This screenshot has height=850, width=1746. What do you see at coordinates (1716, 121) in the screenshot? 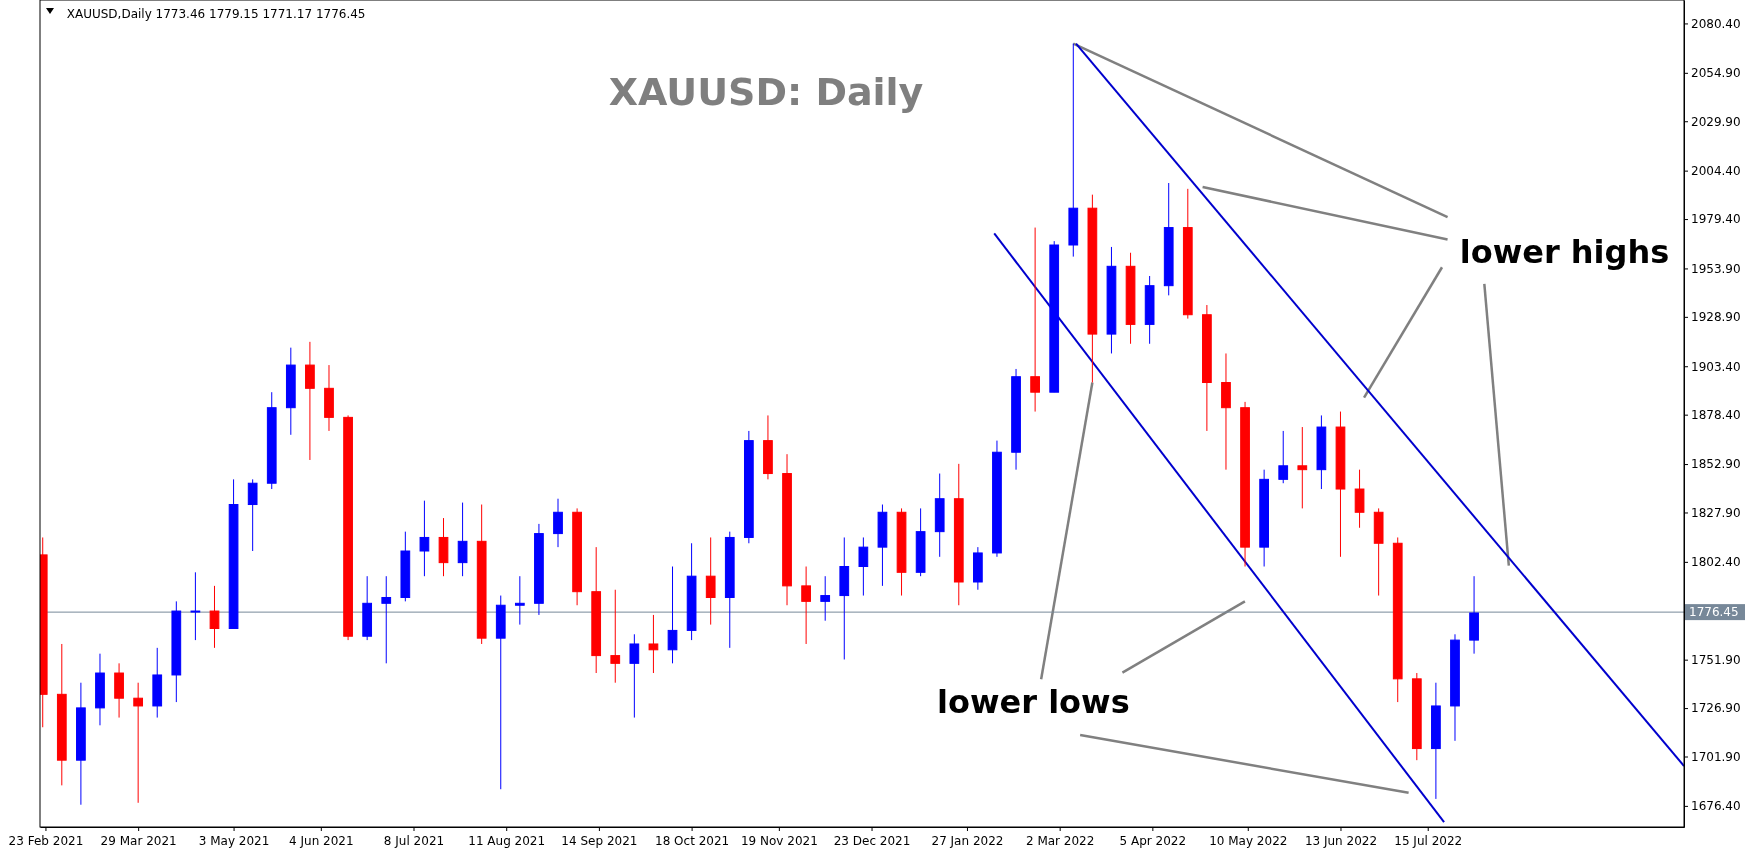
I see `y-tick-label: 2029.90` at bounding box center [1716, 121].